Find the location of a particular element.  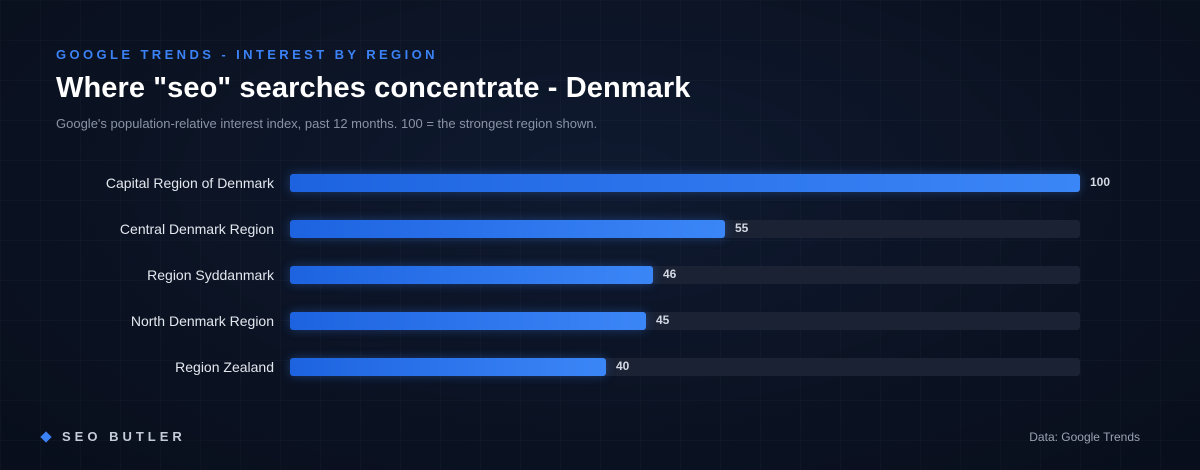

value-label: 46 is located at coordinates (670, 274).